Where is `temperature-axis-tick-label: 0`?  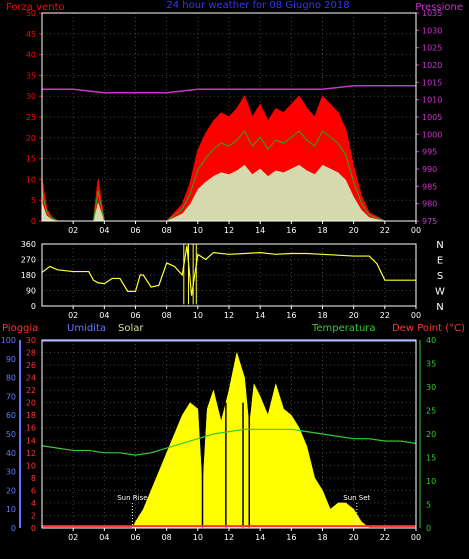
temperature-axis-tick-label: 0 is located at coordinates (428, 528).